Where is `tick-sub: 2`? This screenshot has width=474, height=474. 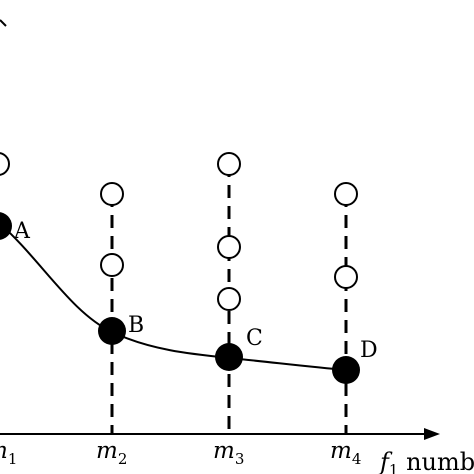 tick-sub: 2 is located at coordinates (123, 459).